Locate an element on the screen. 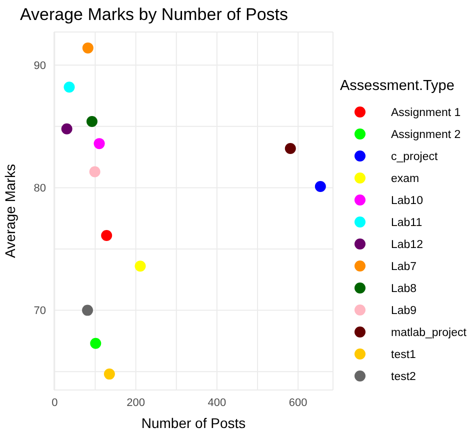  legend-label: Lab9 is located at coordinates (404, 311).